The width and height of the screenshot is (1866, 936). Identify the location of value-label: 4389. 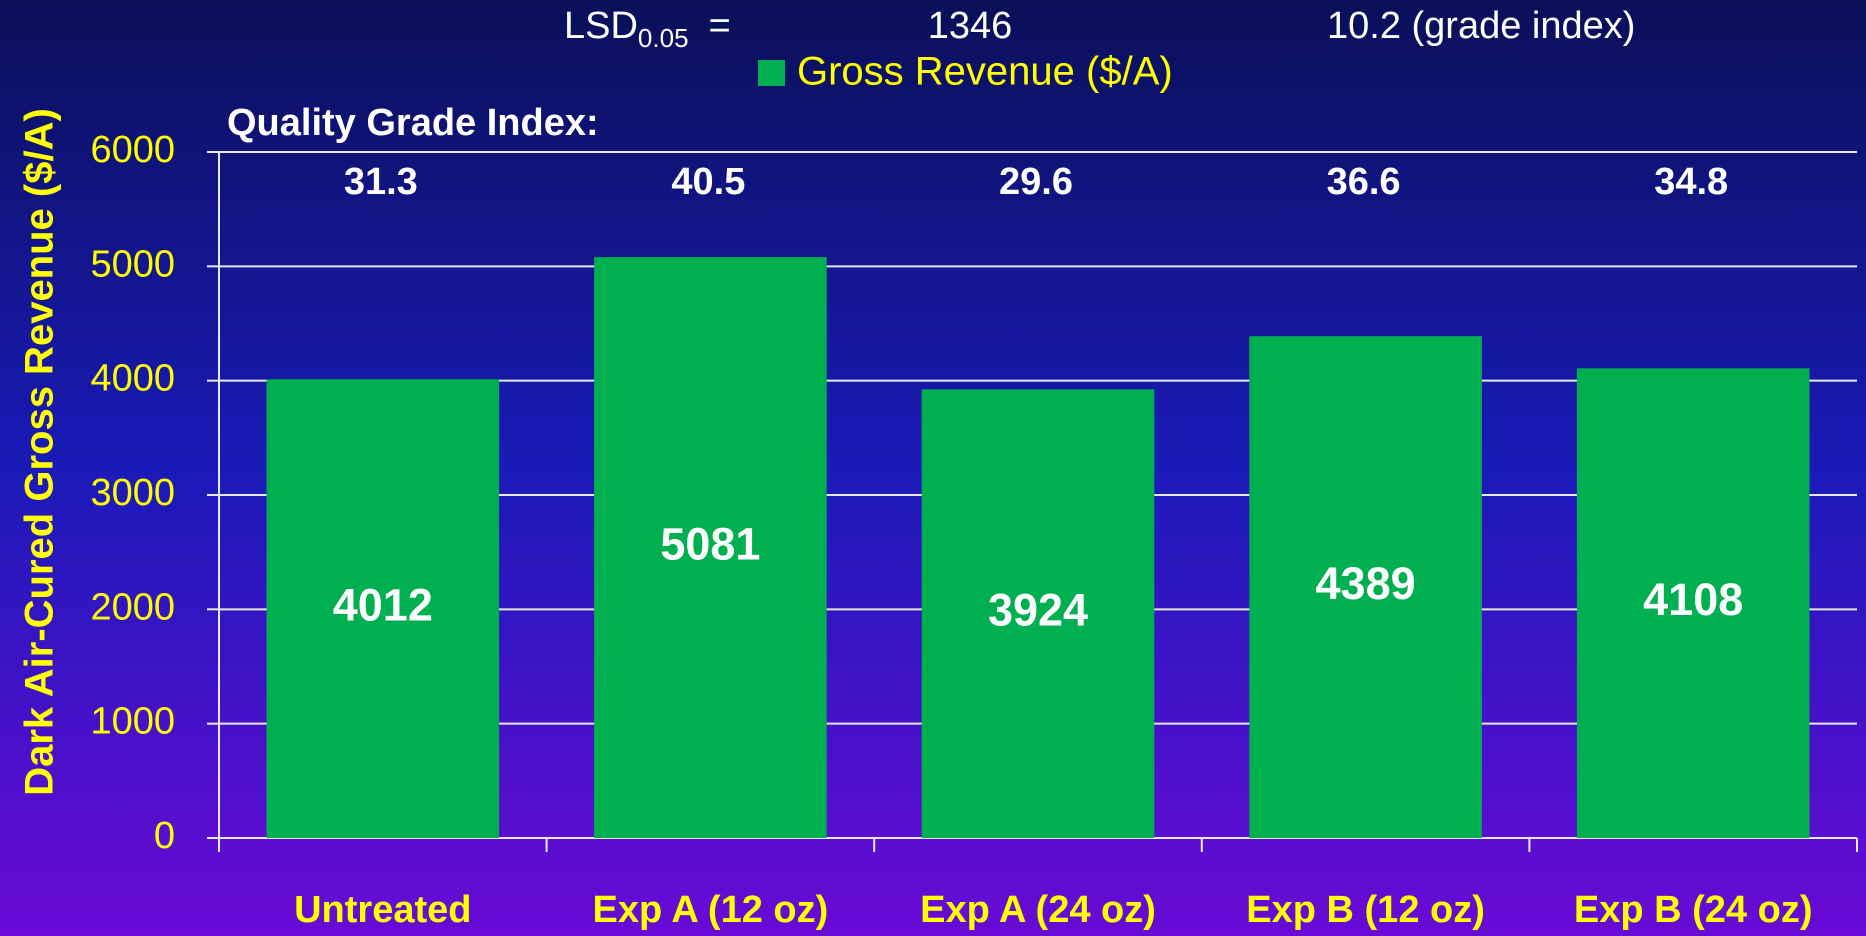
(1366, 583).